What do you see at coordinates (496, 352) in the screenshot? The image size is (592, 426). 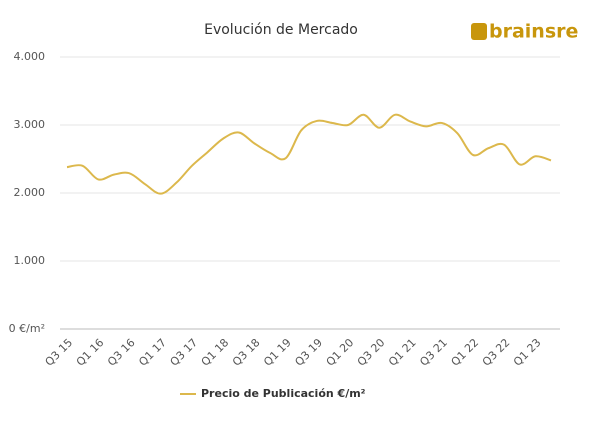 I see `x-tick-label: Q3 22` at bounding box center [496, 352].